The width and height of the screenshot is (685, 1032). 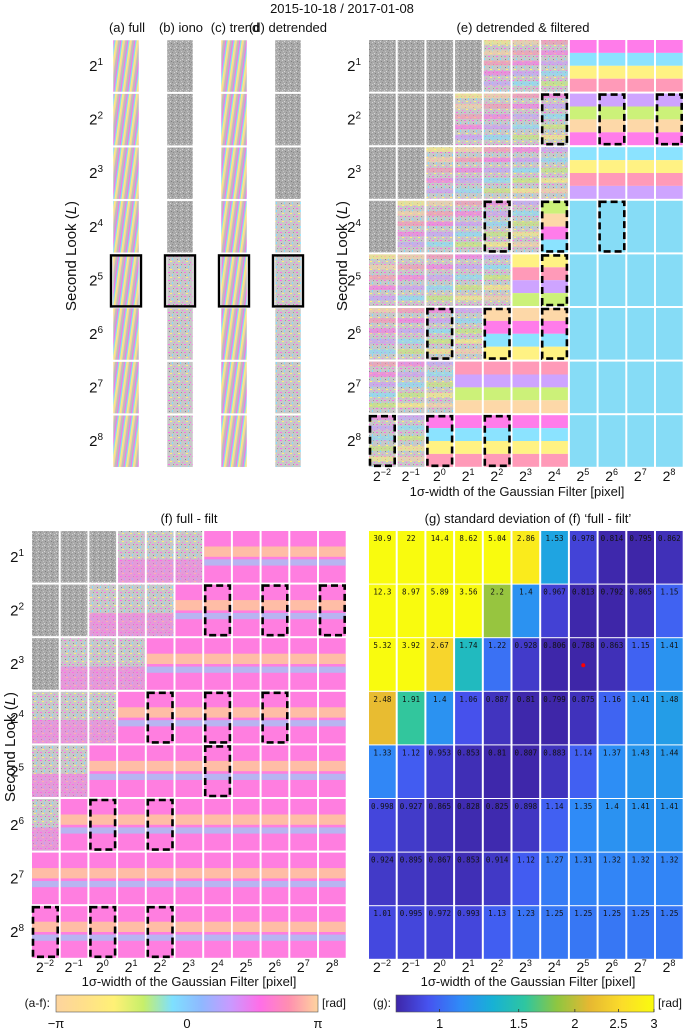 What do you see at coordinates (618, 1023) in the screenshot?
I see `colorbar-std-tick-label: 2.5` at bounding box center [618, 1023].